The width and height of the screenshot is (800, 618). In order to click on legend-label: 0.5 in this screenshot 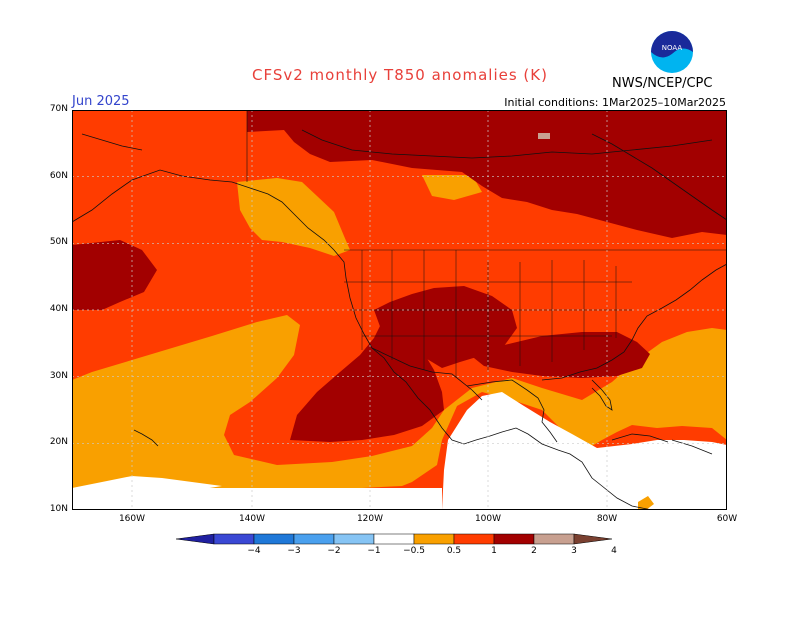, I will do `click(454, 551)`.